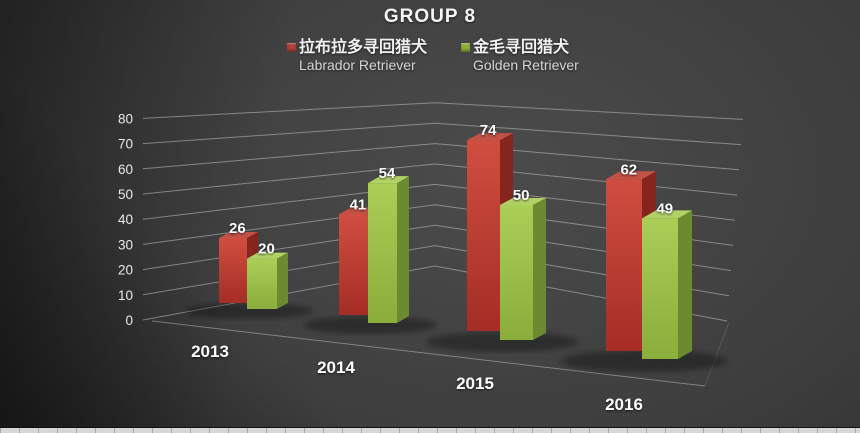 Image resolution: width=860 pixels, height=433 pixels. Describe the element at coordinates (466, 47) in the screenshot. I see `legend-marker-green-icon` at that location.